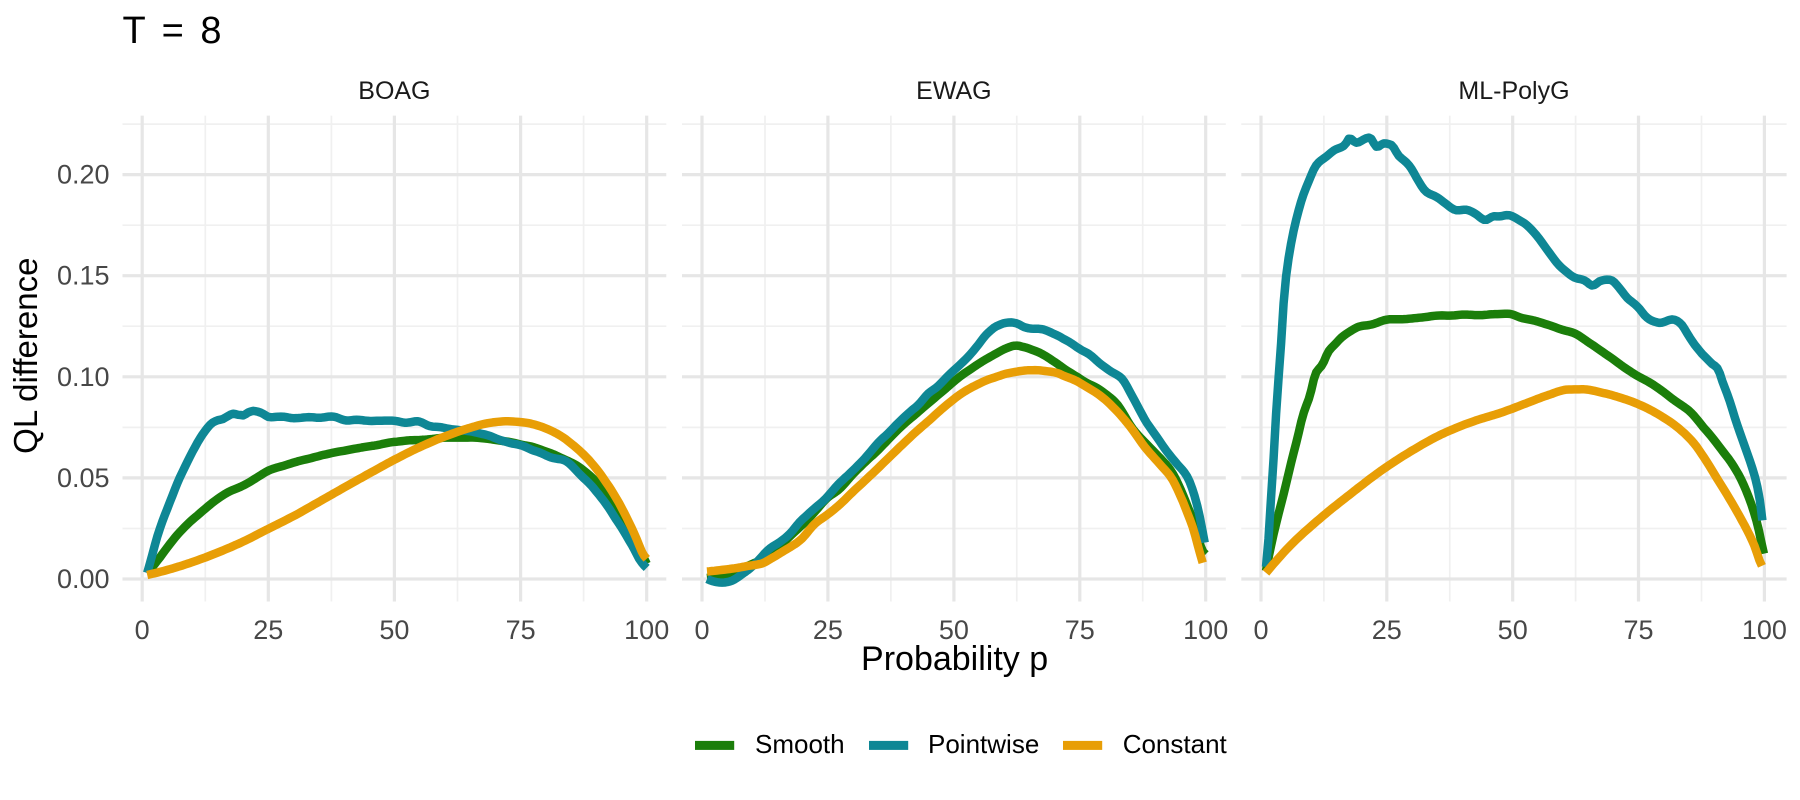 This screenshot has height=800, width=1800. What do you see at coordinates (953, 91) in the screenshot?
I see `svg-text: EWAG` at bounding box center [953, 91].